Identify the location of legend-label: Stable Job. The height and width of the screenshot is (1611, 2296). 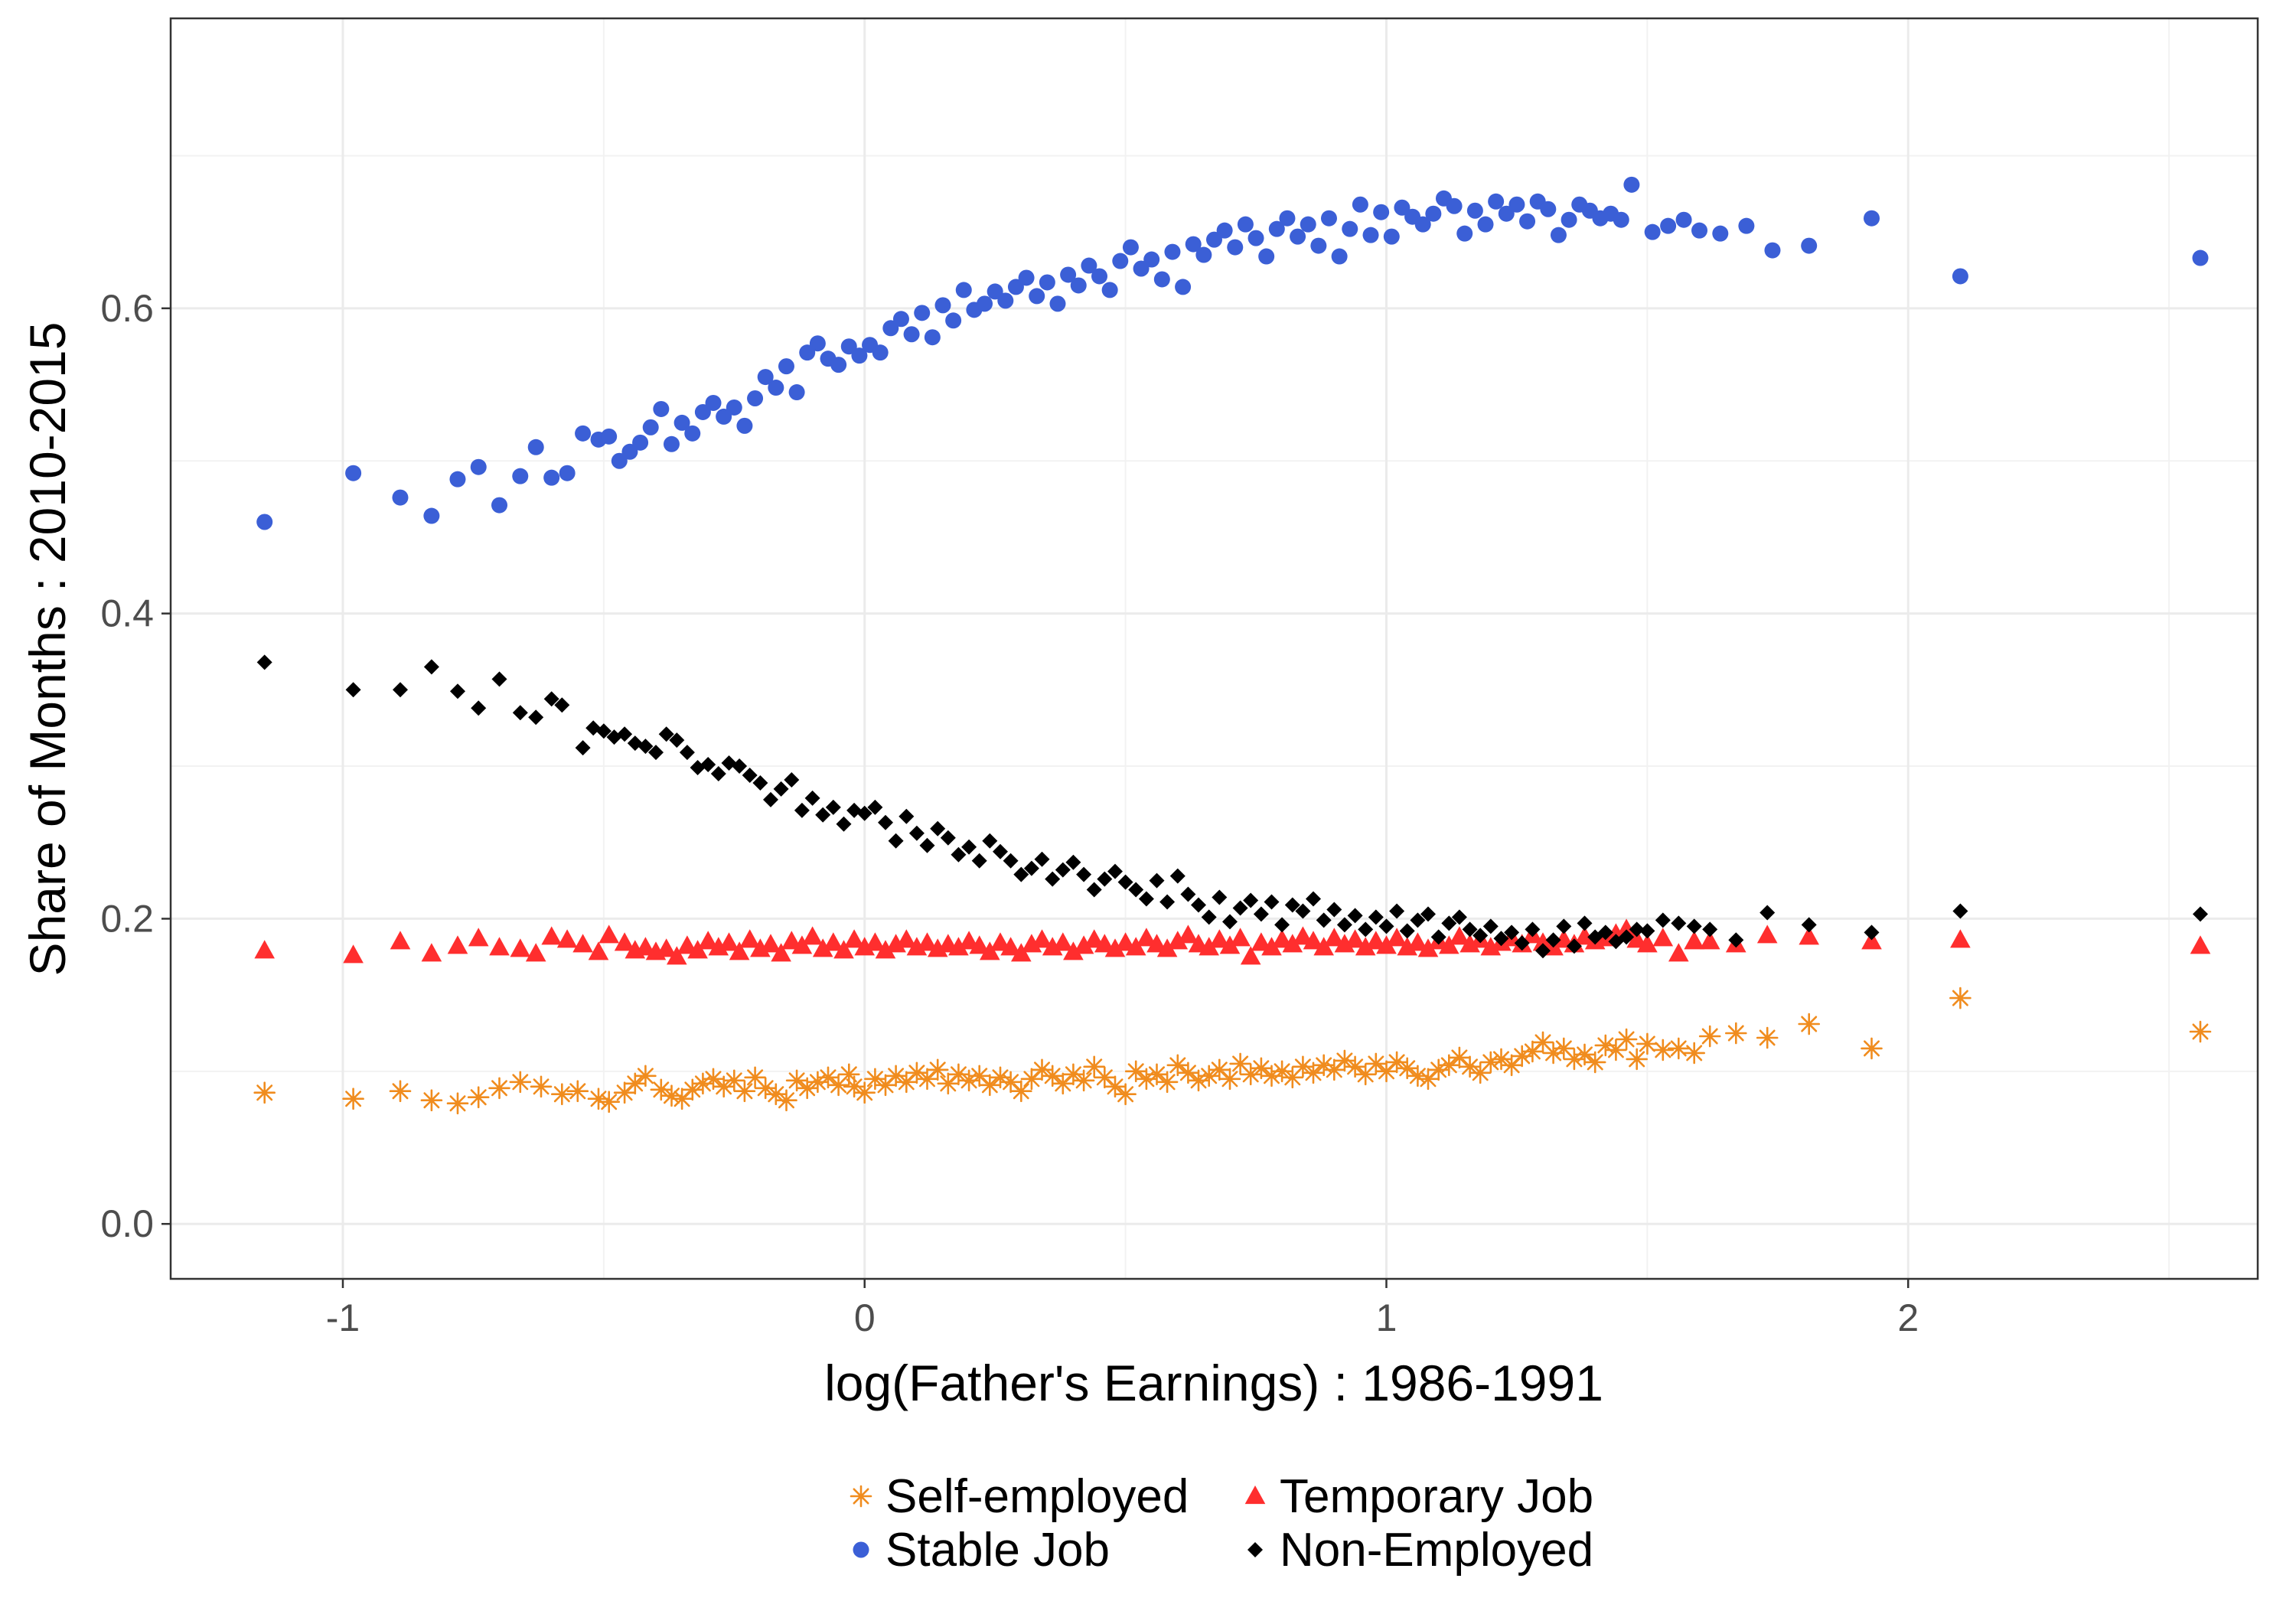
(997, 1550).